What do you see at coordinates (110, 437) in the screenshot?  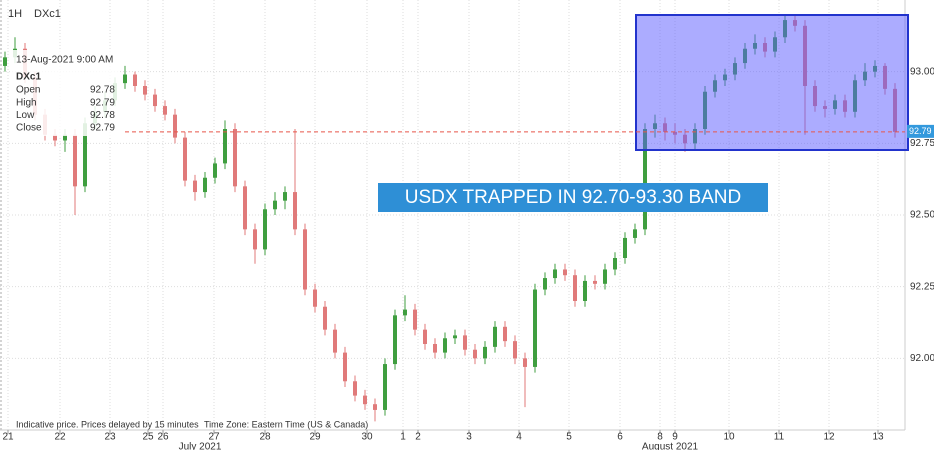 I see `x-tick-label: 23` at bounding box center [110, 437].